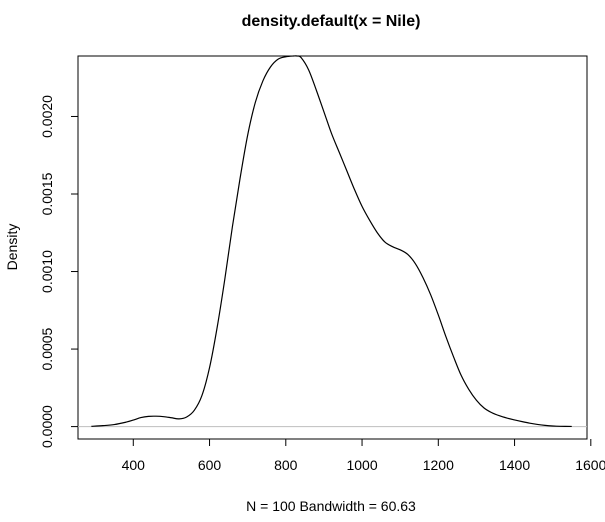 This screenshot has width=605, height=522. What do you see at coordinates (514, 465) in the screenshot?
I see `x-tick-label: 1400` at bounding box center [514, 465].